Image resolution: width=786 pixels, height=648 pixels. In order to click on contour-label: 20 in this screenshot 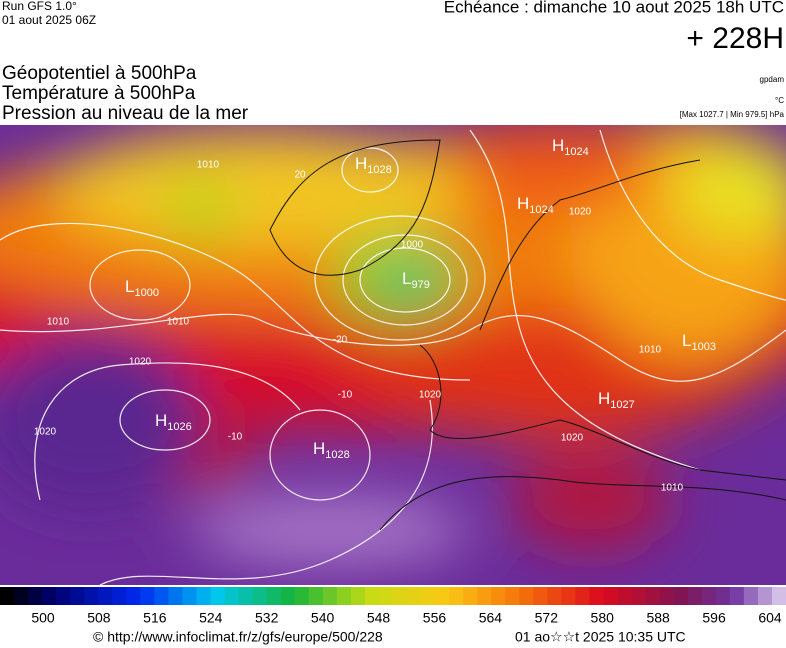, I will do `click(300, 175)`.